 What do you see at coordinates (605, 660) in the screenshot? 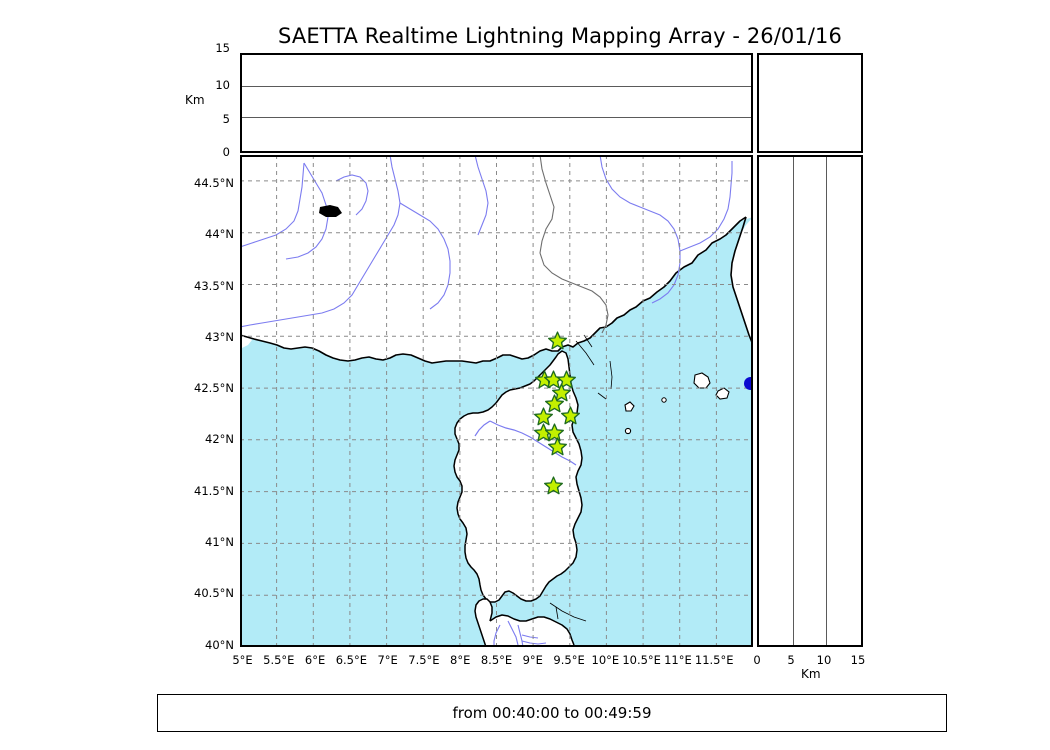
I see `longitude-tick-label: 10°E` at bounding box center [605, 660].